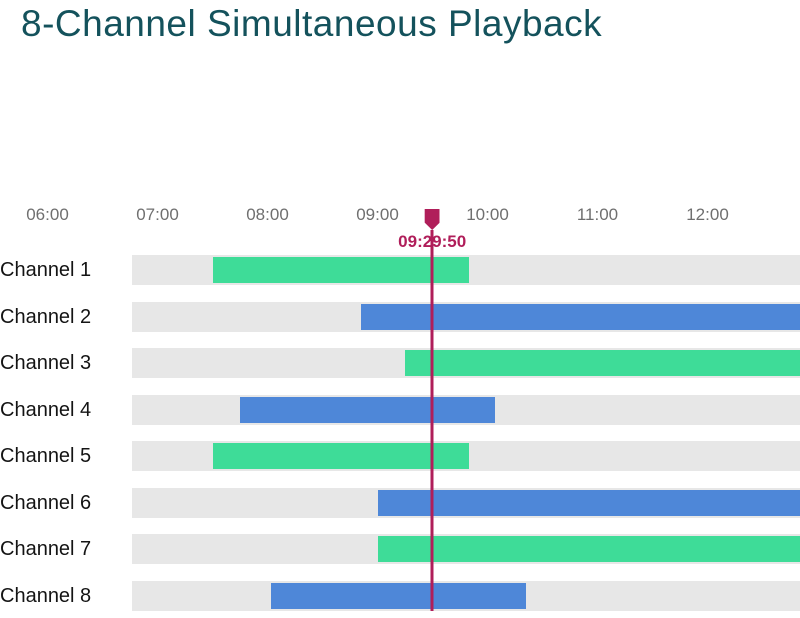 The image size is (800, 618). I want to click on playhead-marker, so click(432, 219).